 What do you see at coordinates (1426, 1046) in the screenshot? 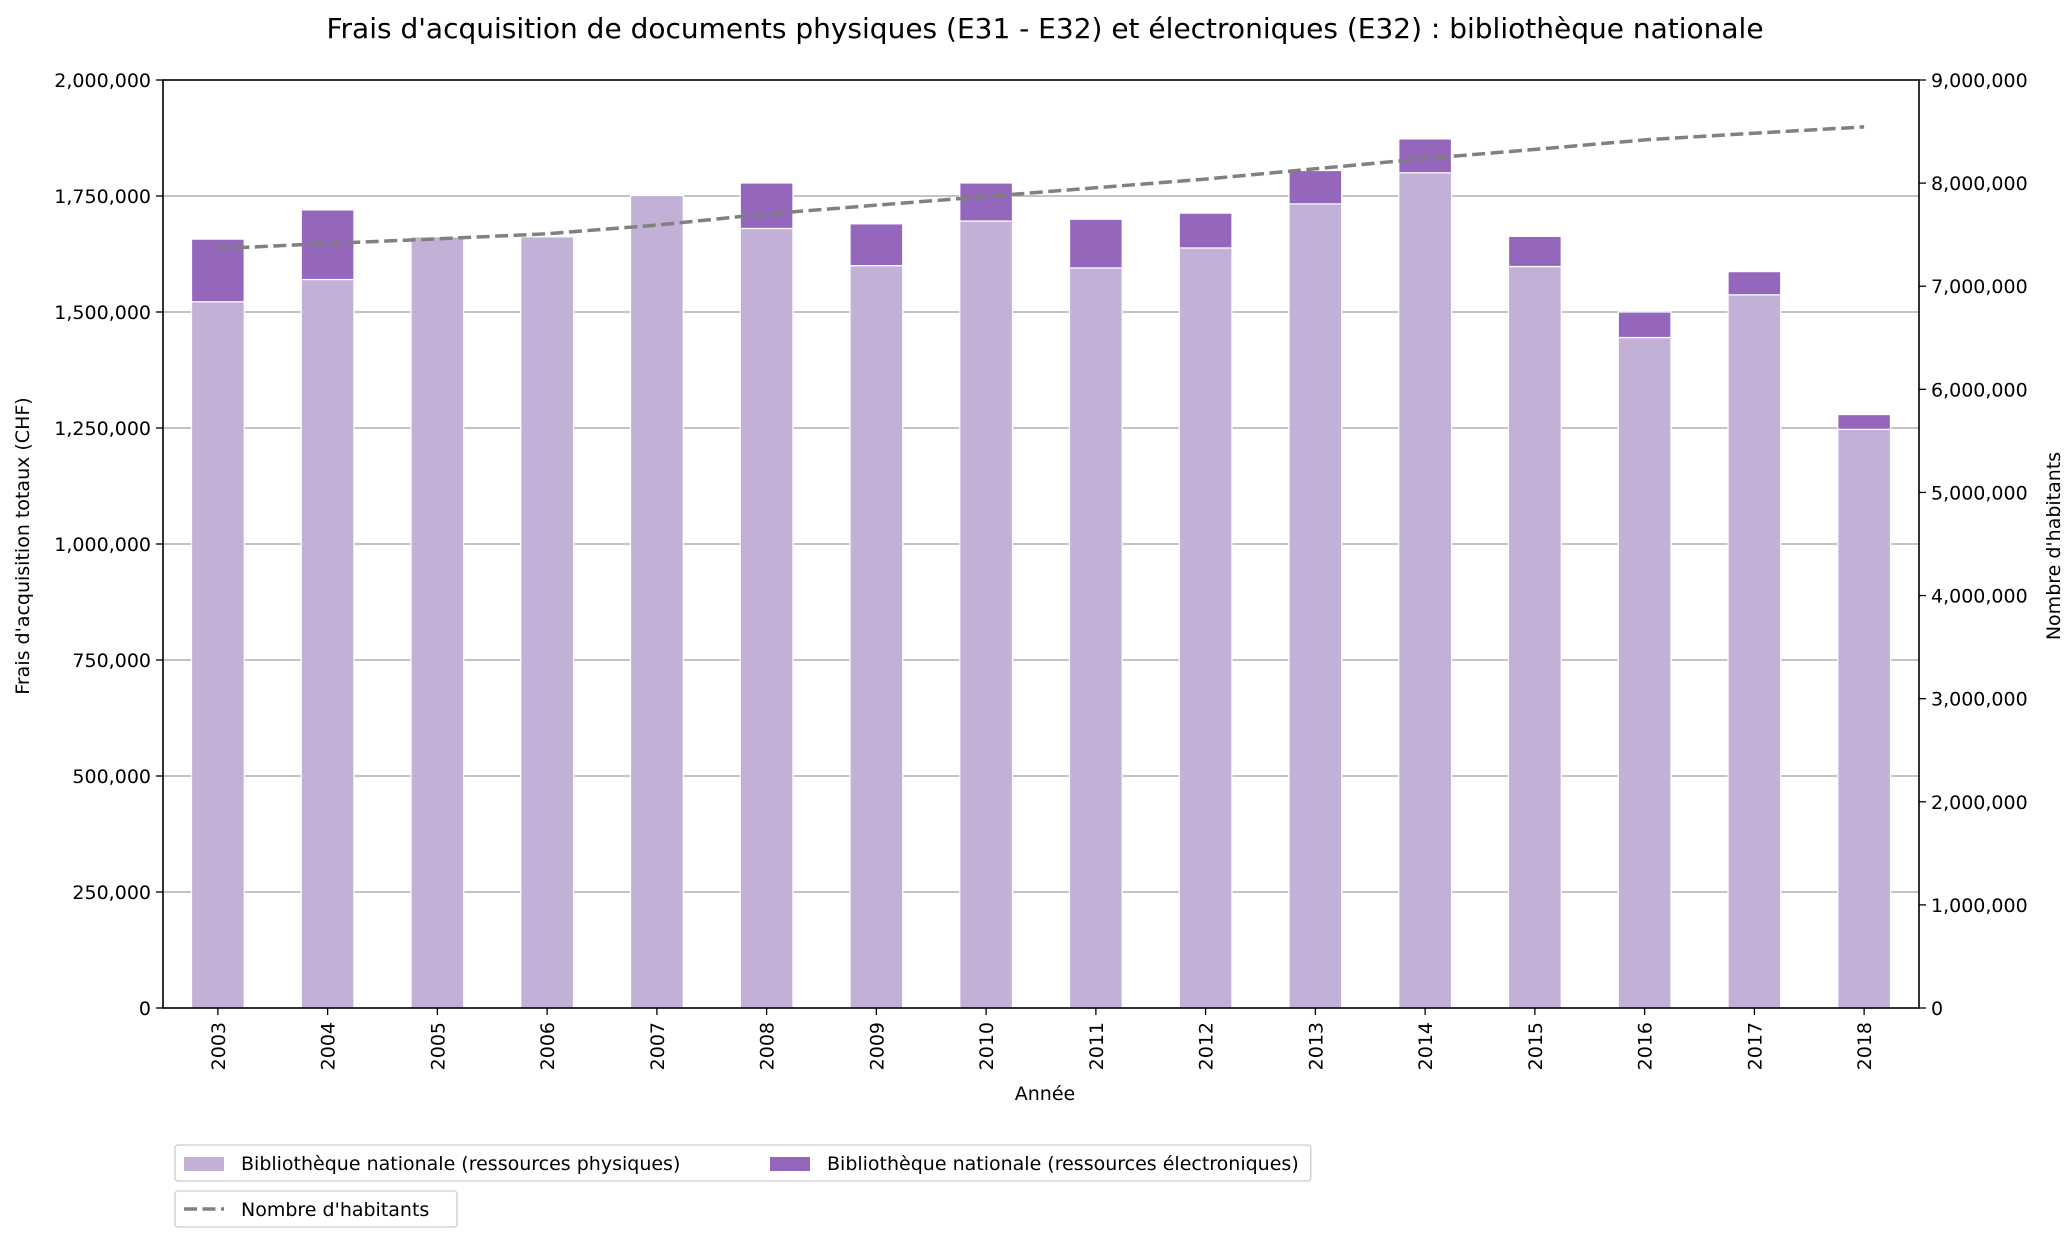
I see `x-tick-label: 2014` at bounding box center [1426, 1046].